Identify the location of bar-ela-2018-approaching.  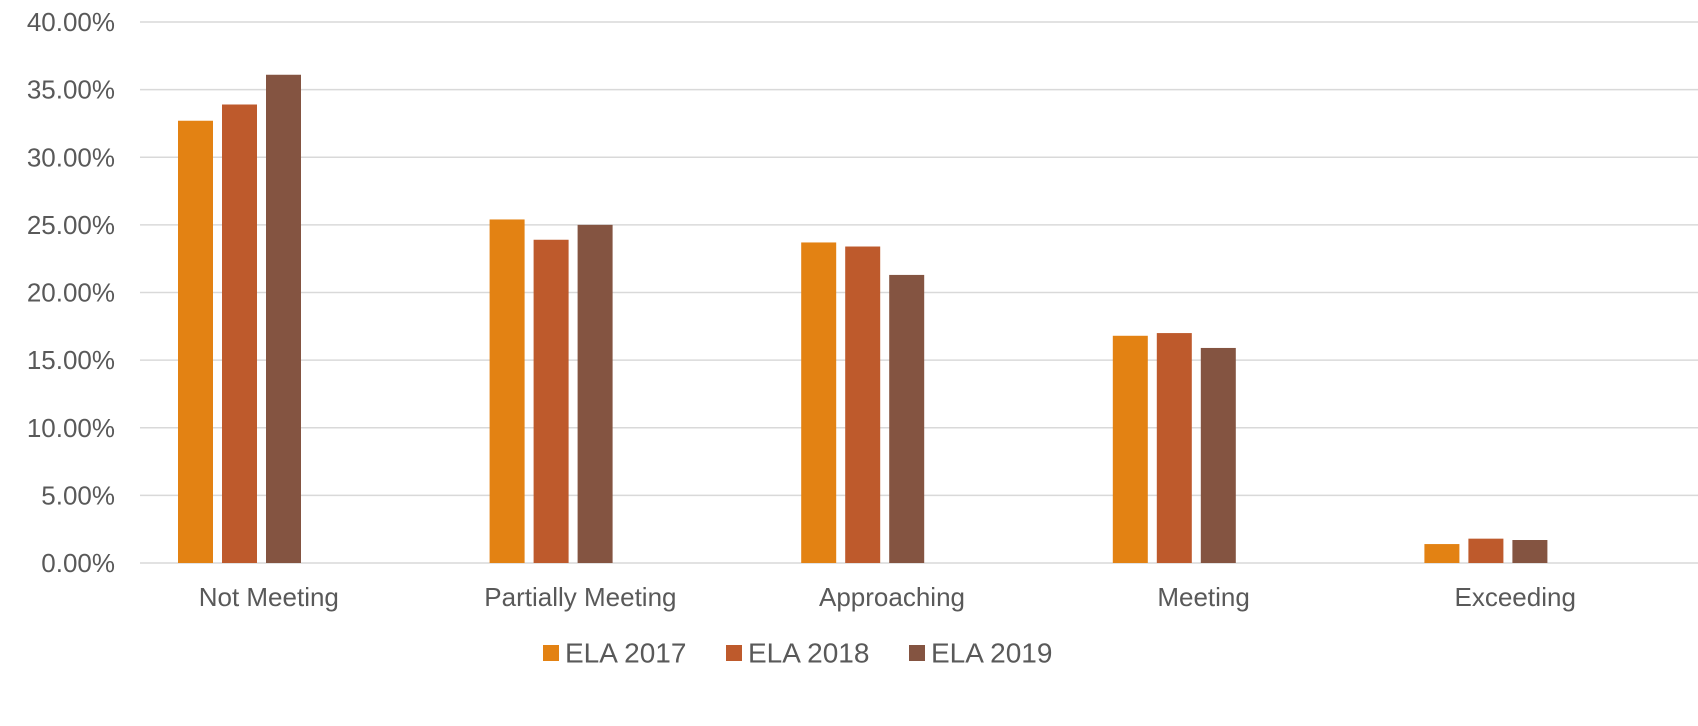
(863, 404).